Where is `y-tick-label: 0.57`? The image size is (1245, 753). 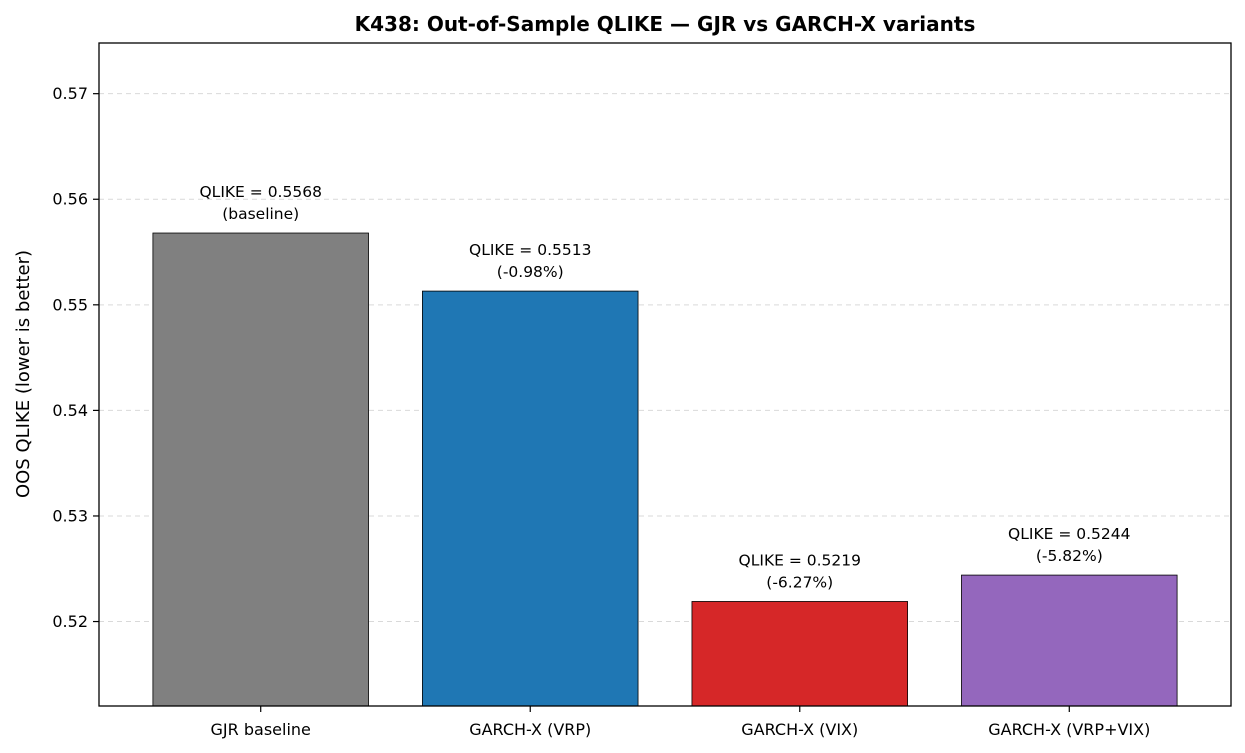 y-tick-label: 0.57 is located at coordinates (70, 93).